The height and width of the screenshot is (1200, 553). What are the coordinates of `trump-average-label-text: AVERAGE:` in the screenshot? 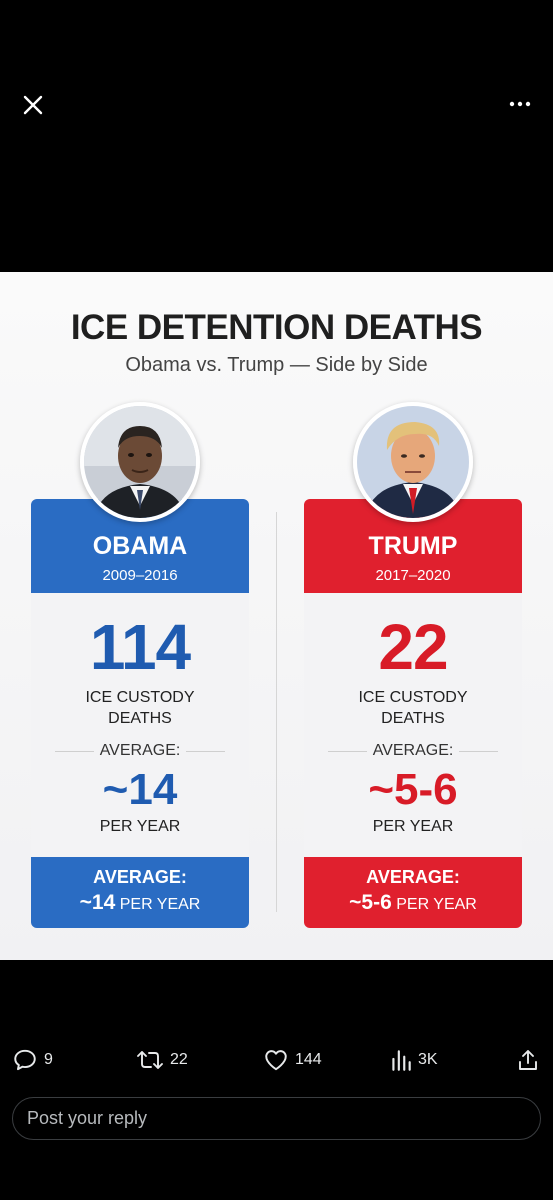 It's located at (413, 750).